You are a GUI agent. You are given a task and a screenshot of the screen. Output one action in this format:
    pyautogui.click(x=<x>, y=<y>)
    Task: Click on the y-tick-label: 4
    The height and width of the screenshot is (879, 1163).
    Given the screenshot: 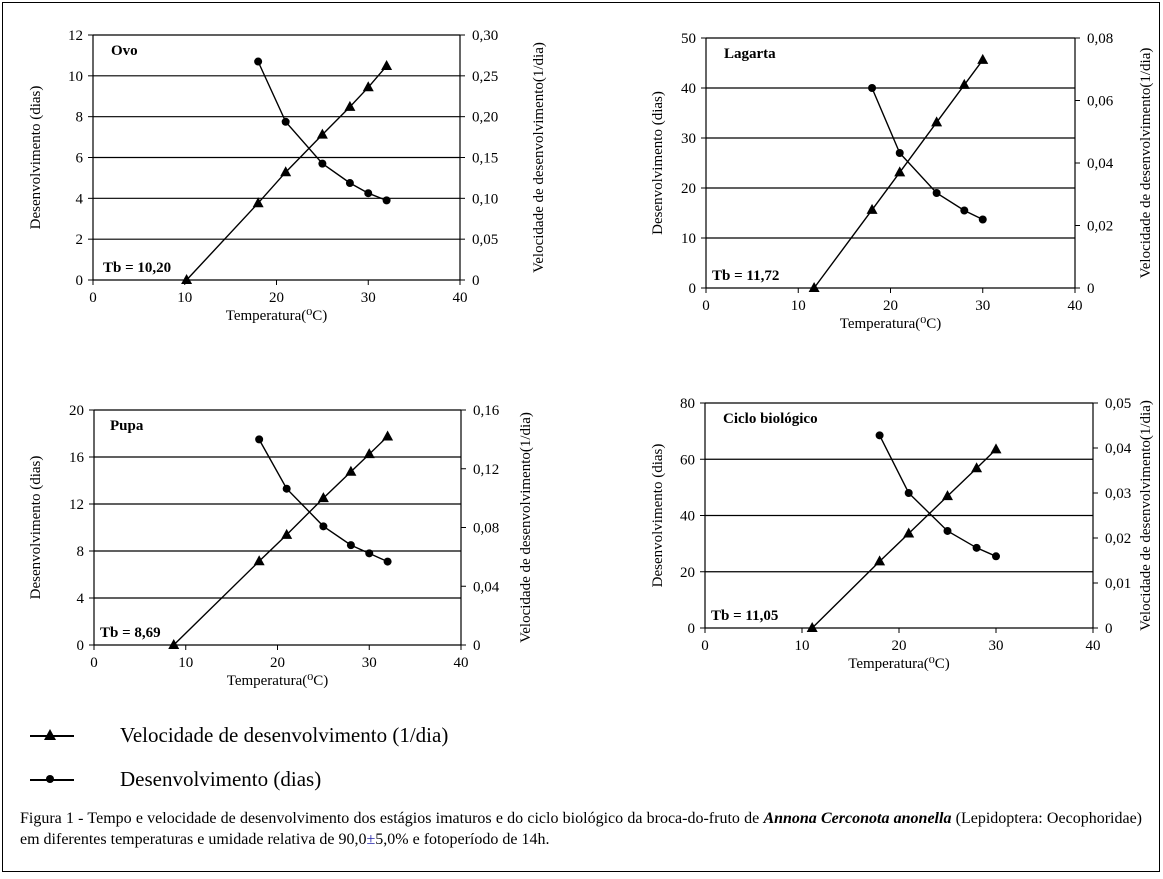 What is the action you would take?
    pyautogui.click(x=81, y=599)
    